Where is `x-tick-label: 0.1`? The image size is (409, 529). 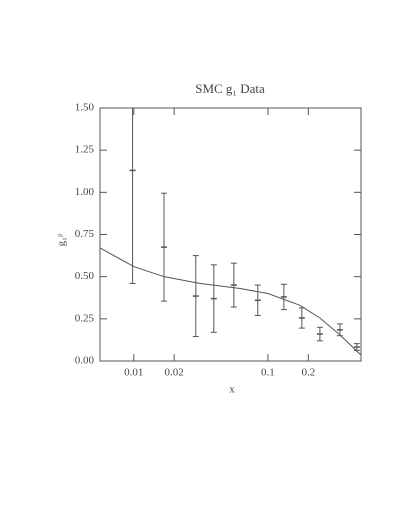 x-tick-label: 0.1 is located at coordinates (268, 373).